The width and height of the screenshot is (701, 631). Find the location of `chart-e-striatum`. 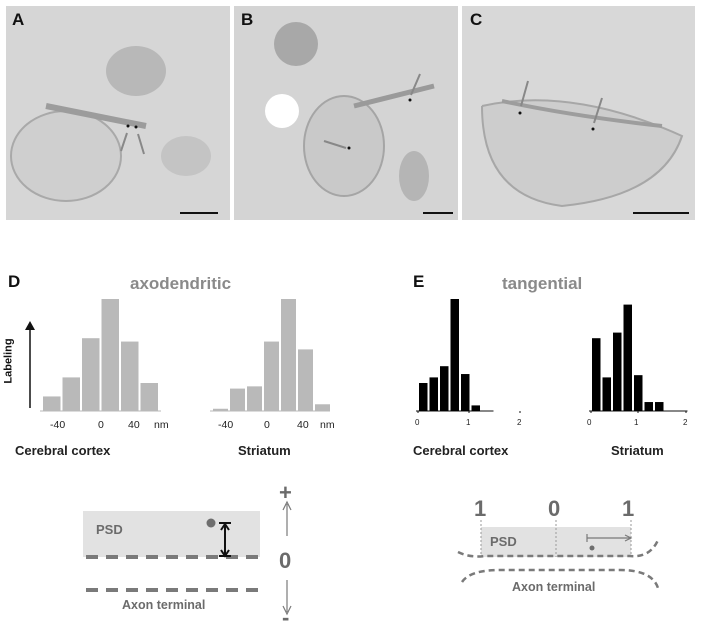

chart-e-striatum is located at coordinates (638, 358).